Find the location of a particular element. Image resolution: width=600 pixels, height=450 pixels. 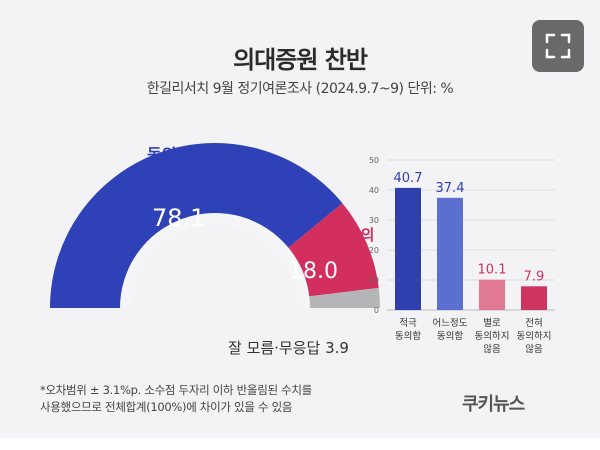

y-tick-label: 20 is located at coordinates (374, 250).